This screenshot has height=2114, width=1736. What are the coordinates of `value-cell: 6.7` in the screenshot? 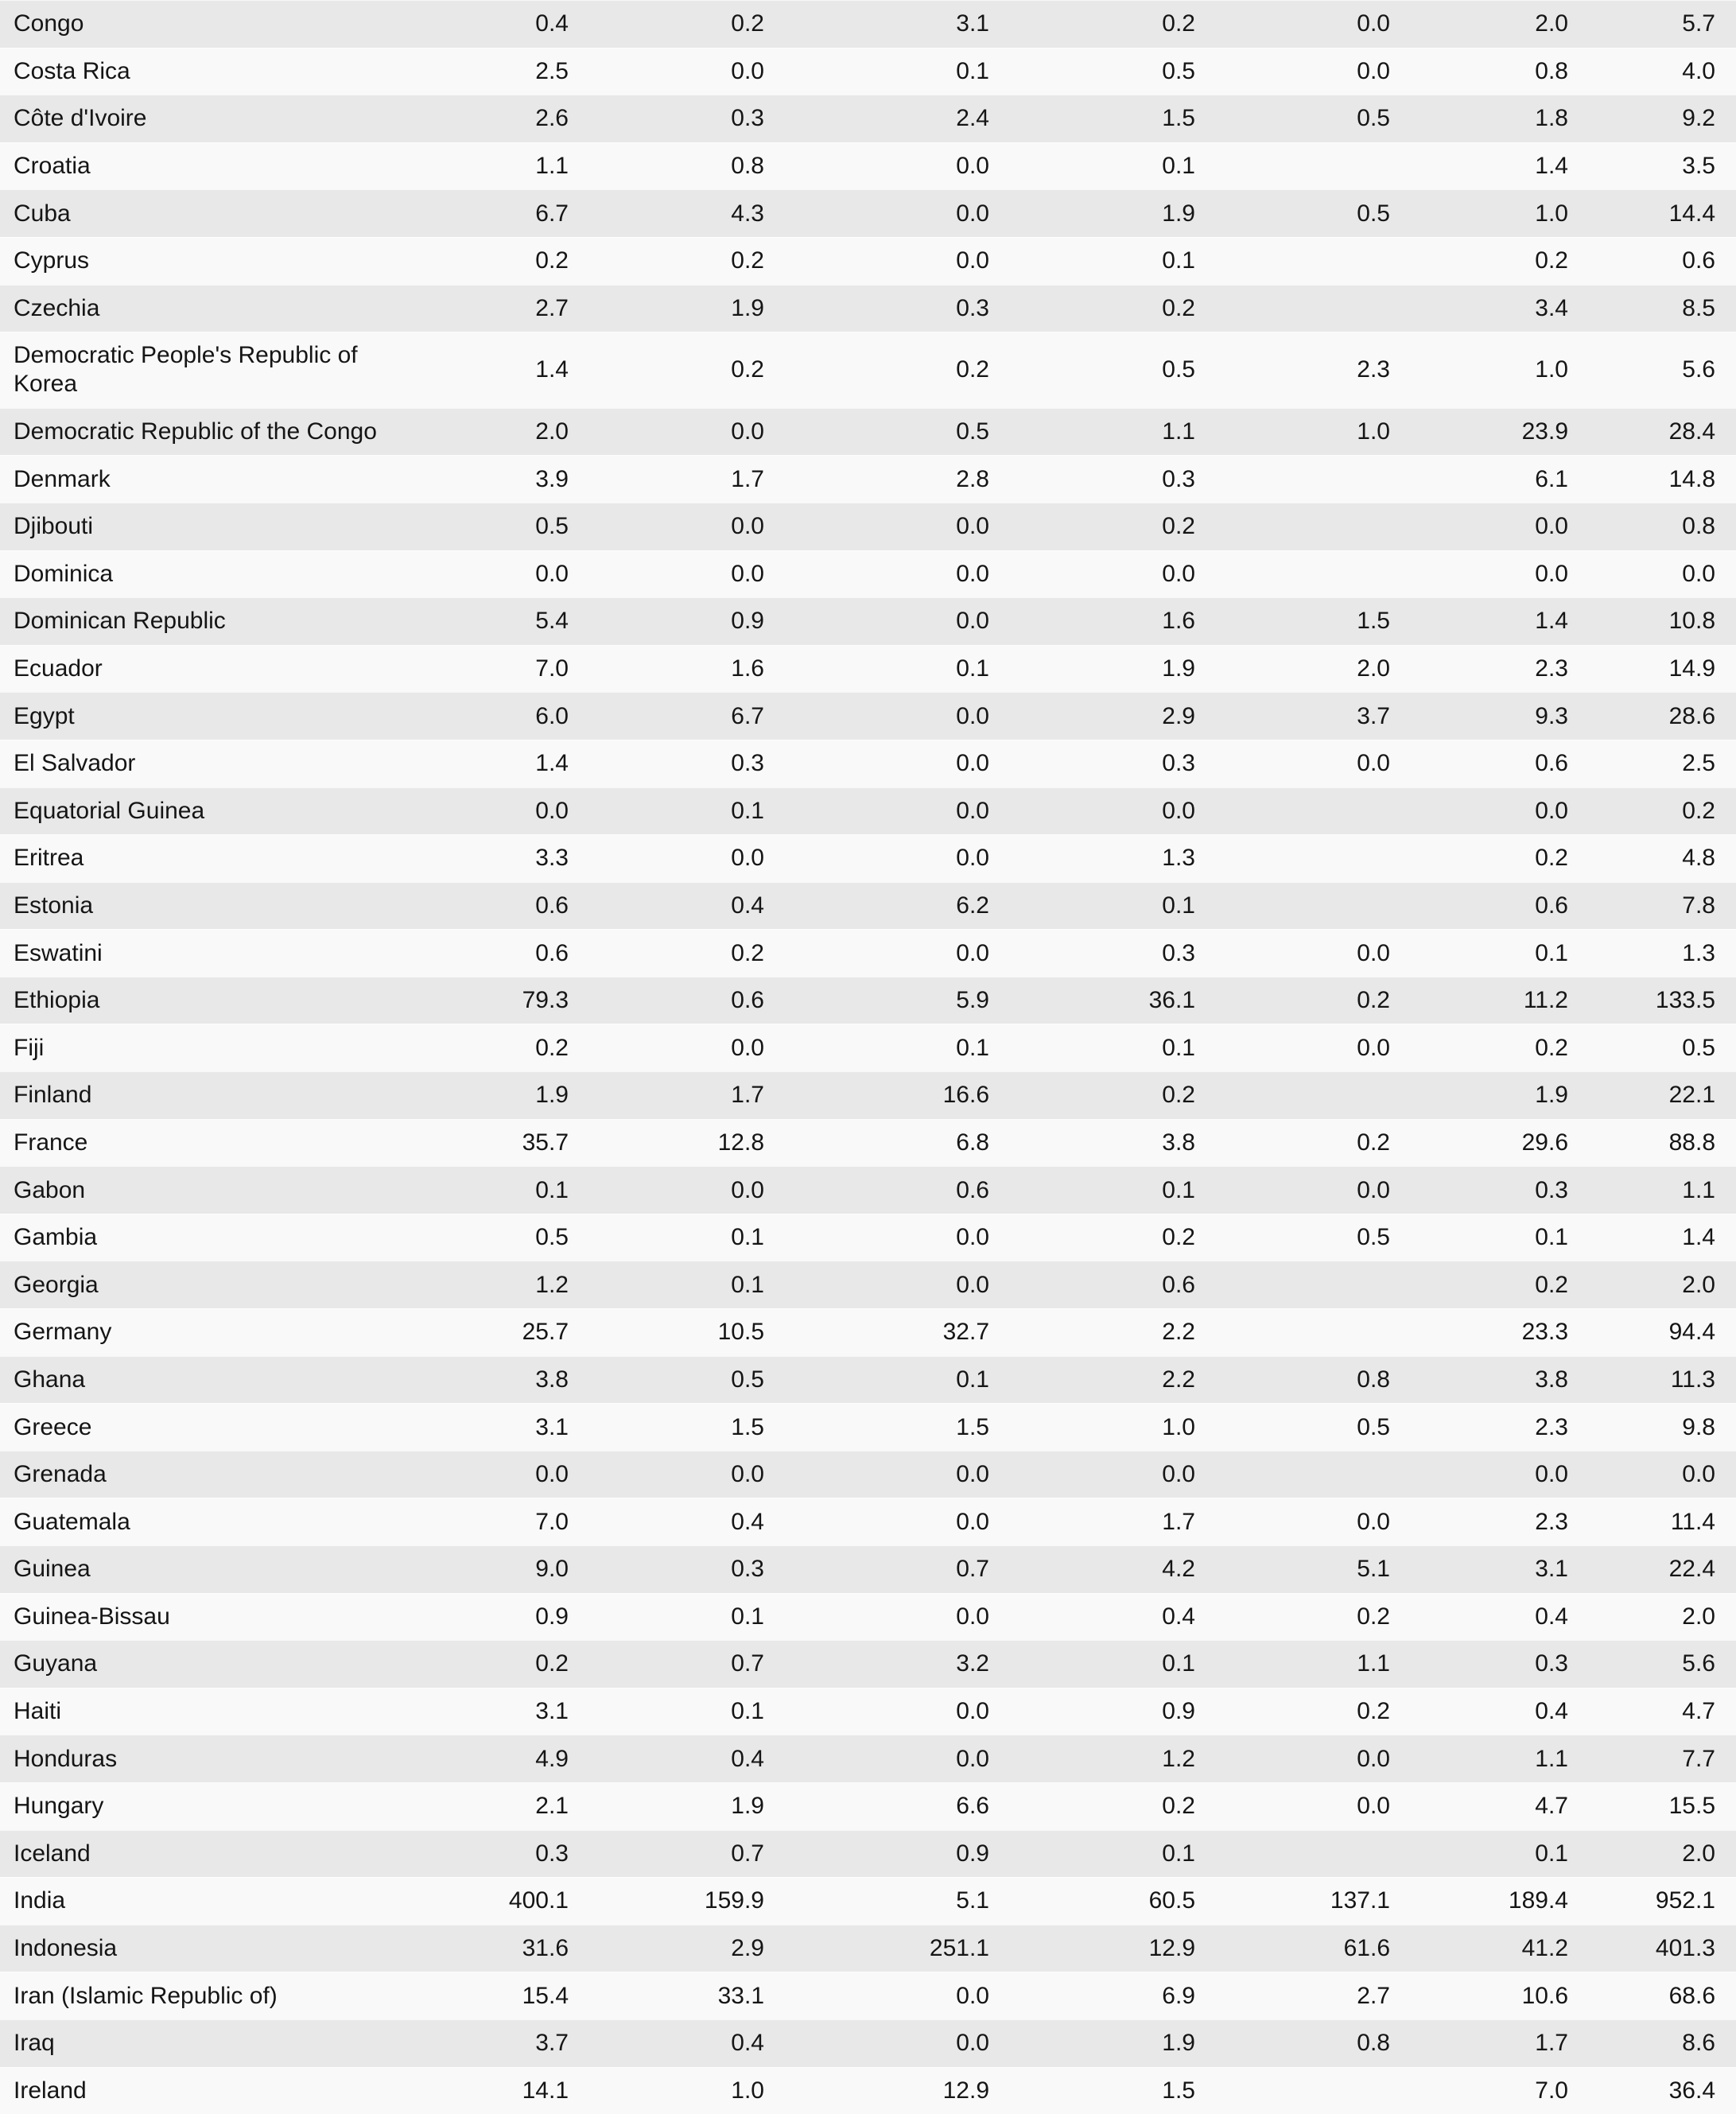 It's located at (552, 214).